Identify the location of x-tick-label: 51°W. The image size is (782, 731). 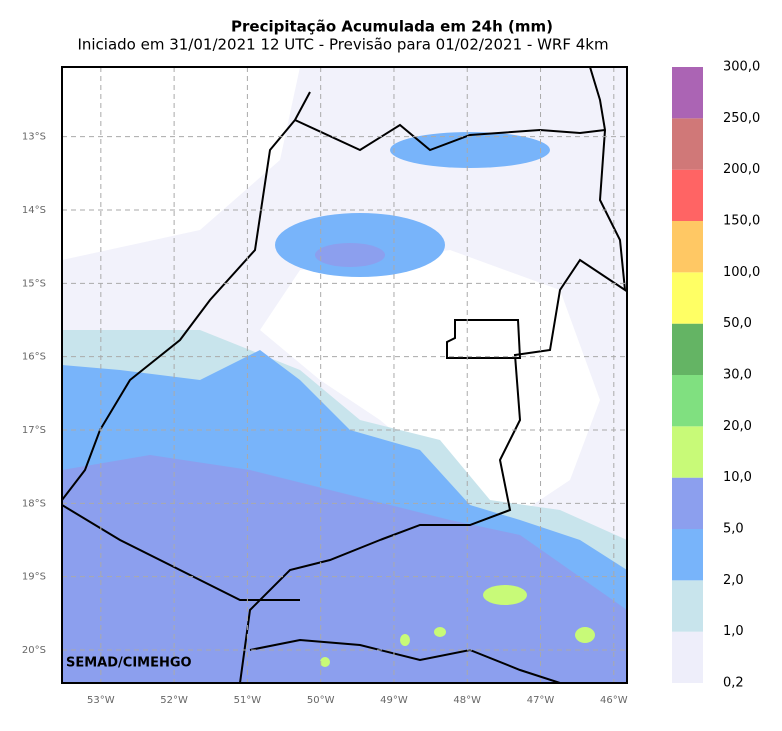
(248, 700).